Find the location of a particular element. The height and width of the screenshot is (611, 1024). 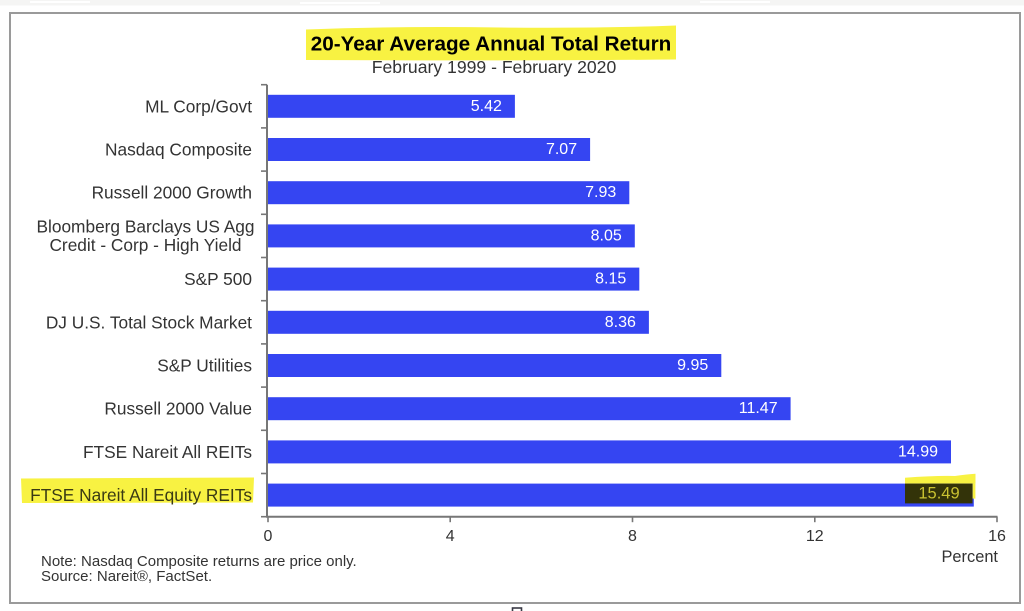

svg-text: S&P 500 is located at coordinates (218, 279).